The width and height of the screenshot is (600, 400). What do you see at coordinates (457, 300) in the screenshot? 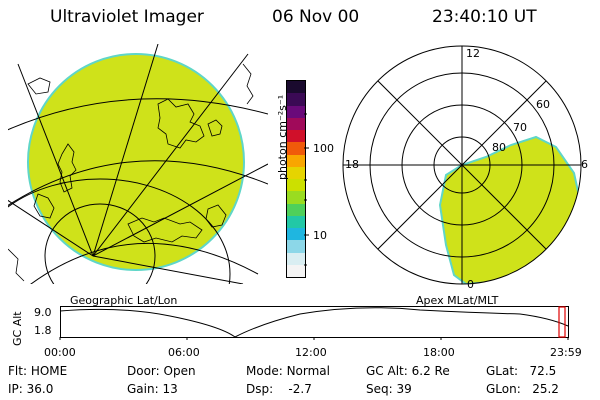
I see `apex-caption: Apex MLat/MLT` at bounding box center [457, 300].